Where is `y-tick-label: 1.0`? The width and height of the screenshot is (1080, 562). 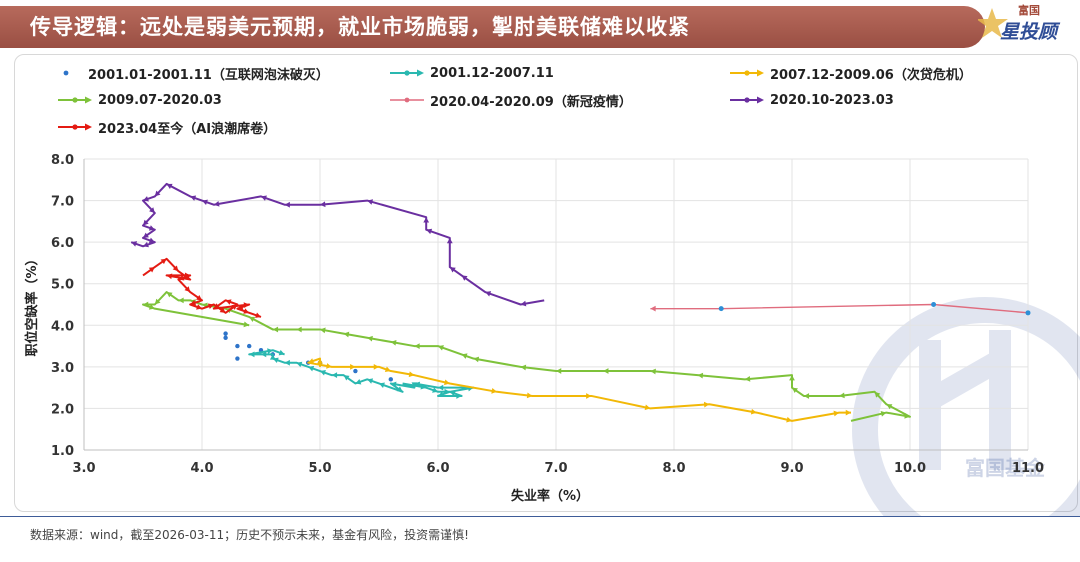
y-tick-label: 1.0 is located at coordinates (62, 451).